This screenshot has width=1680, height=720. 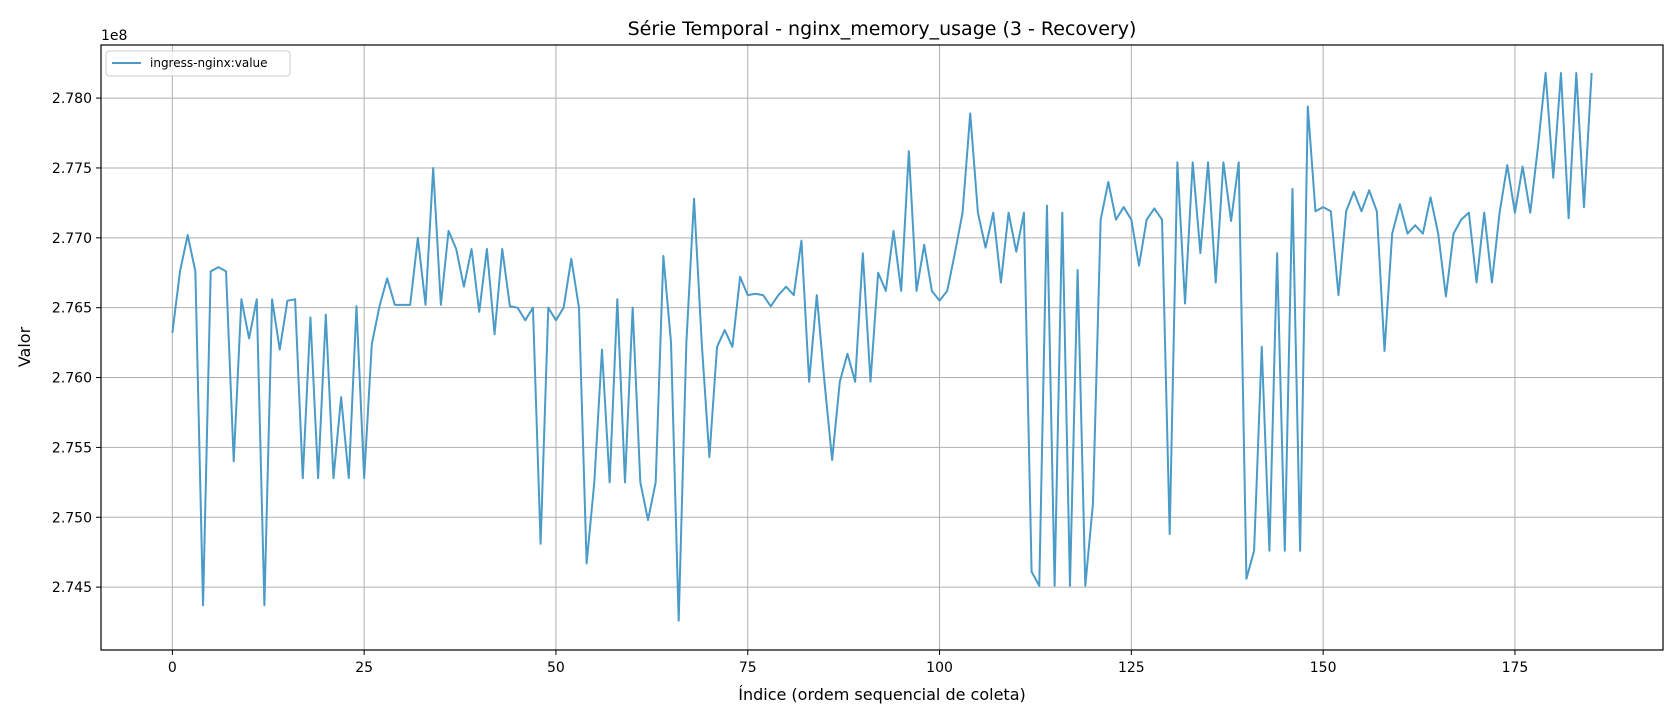 I want to click on x-tick-label: 50, so click(x=556, y=668).